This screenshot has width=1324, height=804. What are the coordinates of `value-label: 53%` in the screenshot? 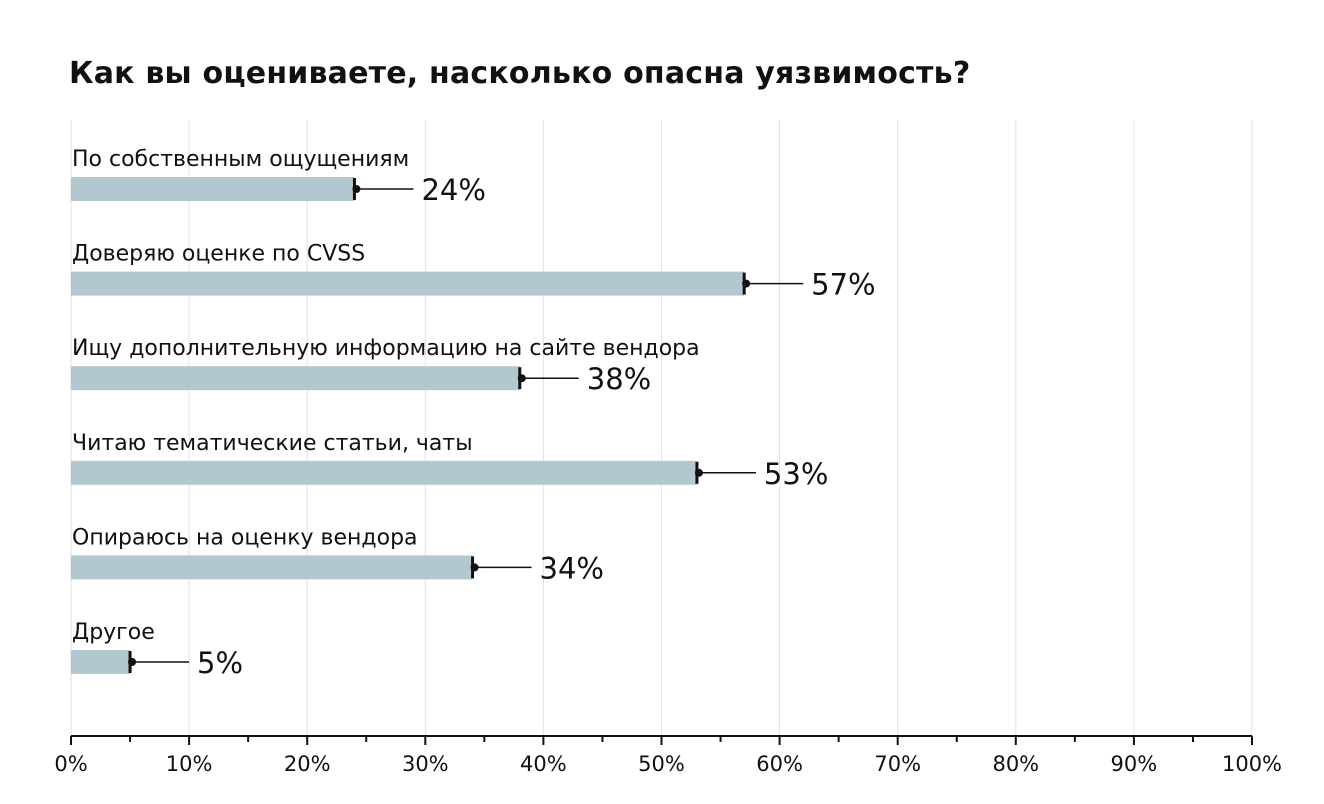 It's located at (796, 474).